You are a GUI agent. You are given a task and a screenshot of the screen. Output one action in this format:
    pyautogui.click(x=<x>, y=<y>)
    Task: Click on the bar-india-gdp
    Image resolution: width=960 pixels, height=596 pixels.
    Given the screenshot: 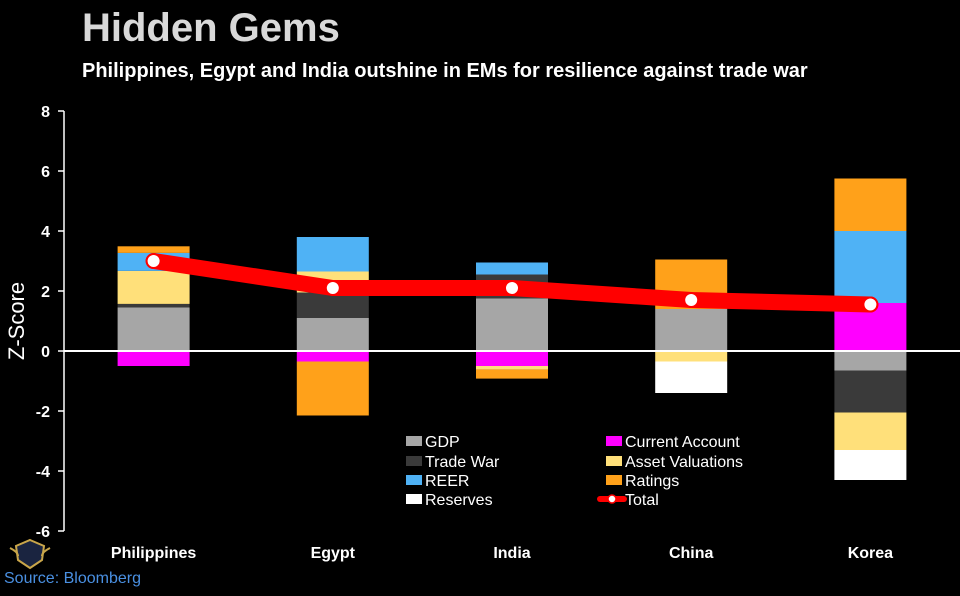 What is the action you would take?
    pyautogui.click(x=512, y=324)
    